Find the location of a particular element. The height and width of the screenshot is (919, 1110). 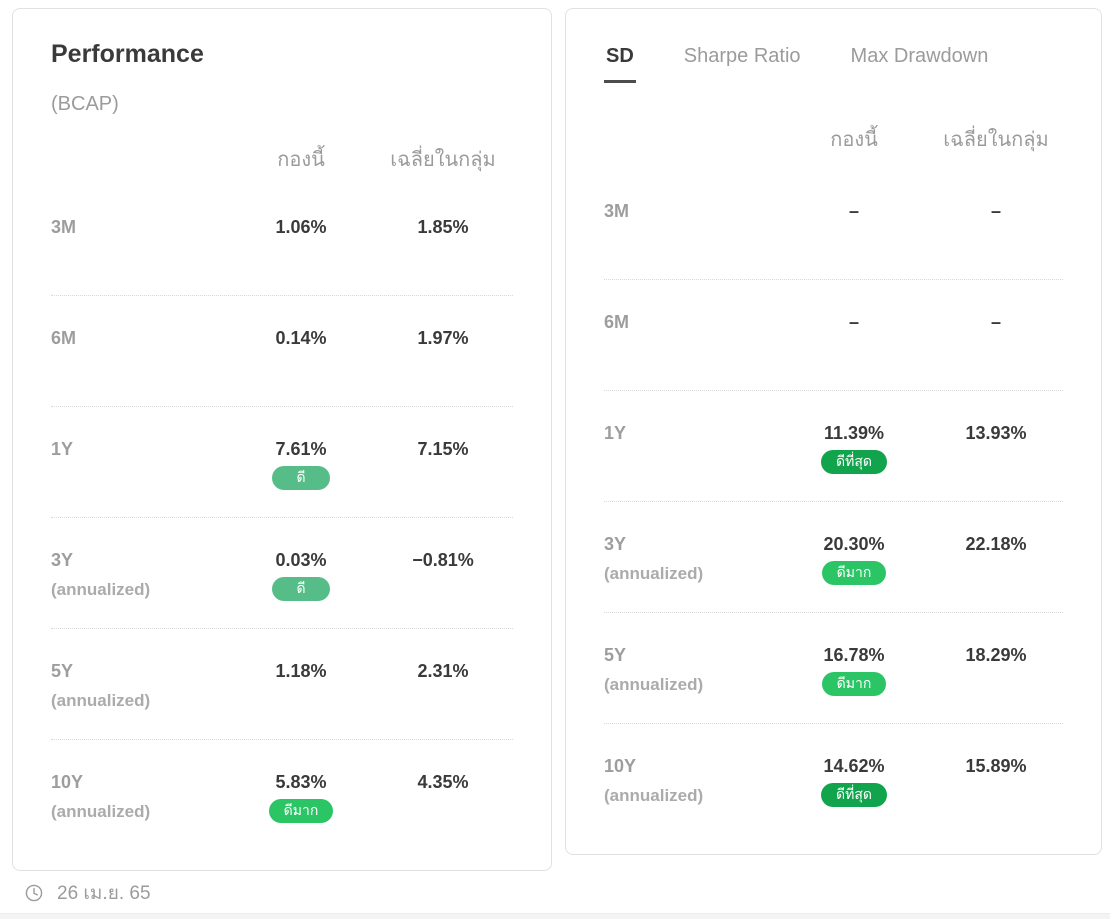

category-average-value: 1.85% is located at coordinates (443, 227).